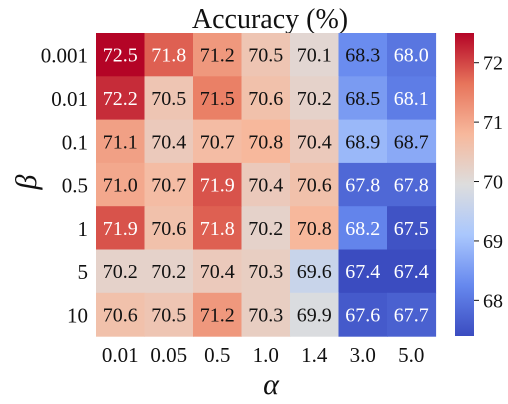 This screenshot has height=404, width=508. Describe the element at coordinates (168, 355) in the screenshot. I see `x-axis-tick-label: 0.05` at that location.